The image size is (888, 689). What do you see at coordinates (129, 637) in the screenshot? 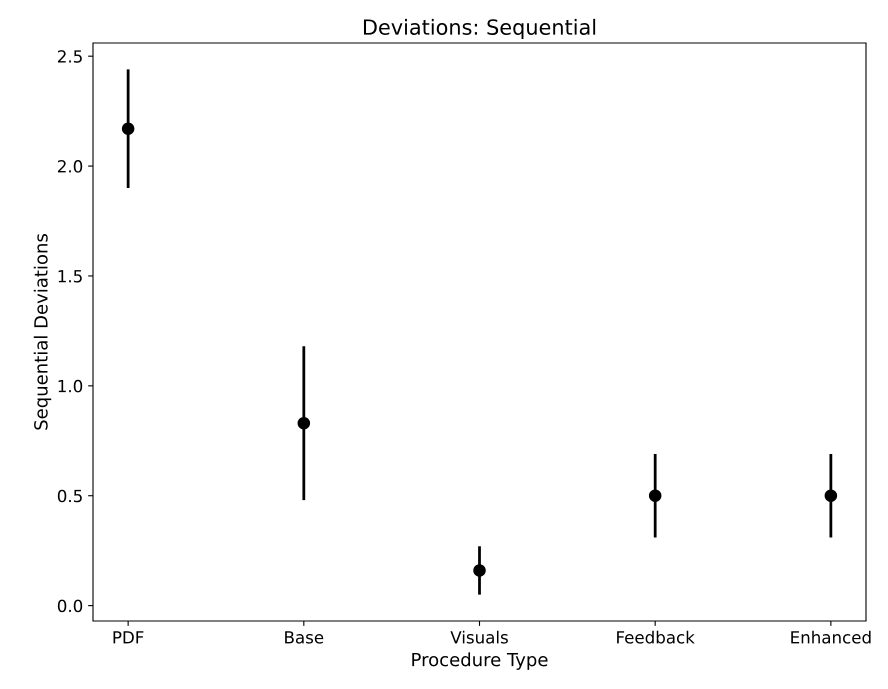
I see `x-tick-label: PDF` at bounding box center [129, 637].